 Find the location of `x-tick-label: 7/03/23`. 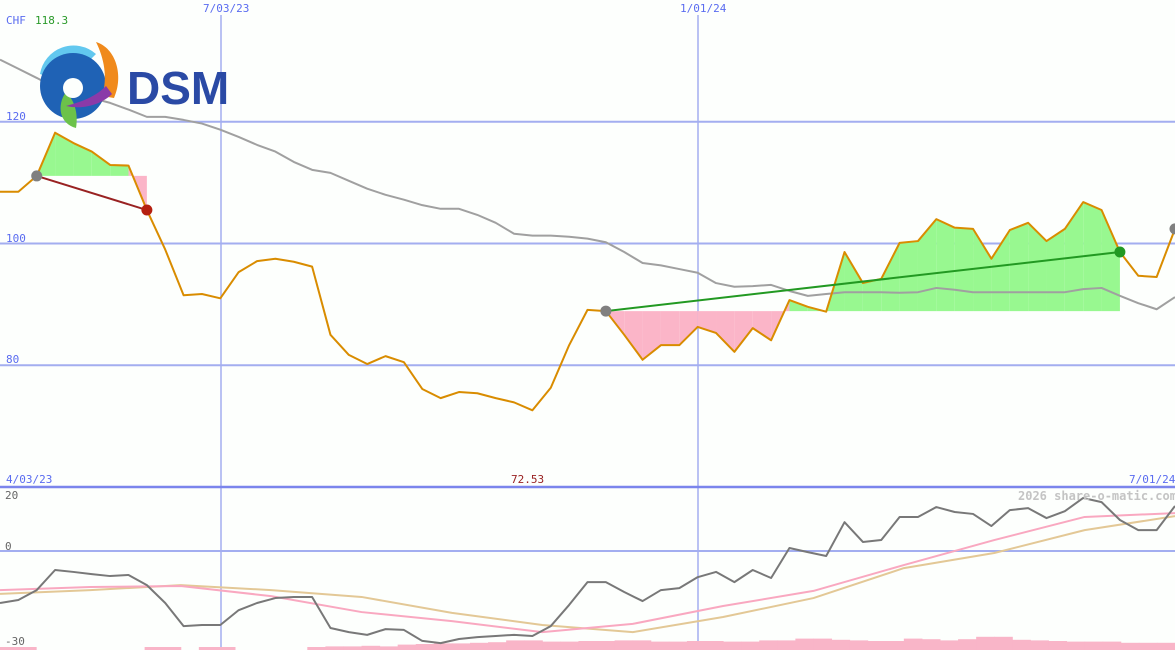

x-tick-label: 7/03/23 is located at coordinates (226, 8).